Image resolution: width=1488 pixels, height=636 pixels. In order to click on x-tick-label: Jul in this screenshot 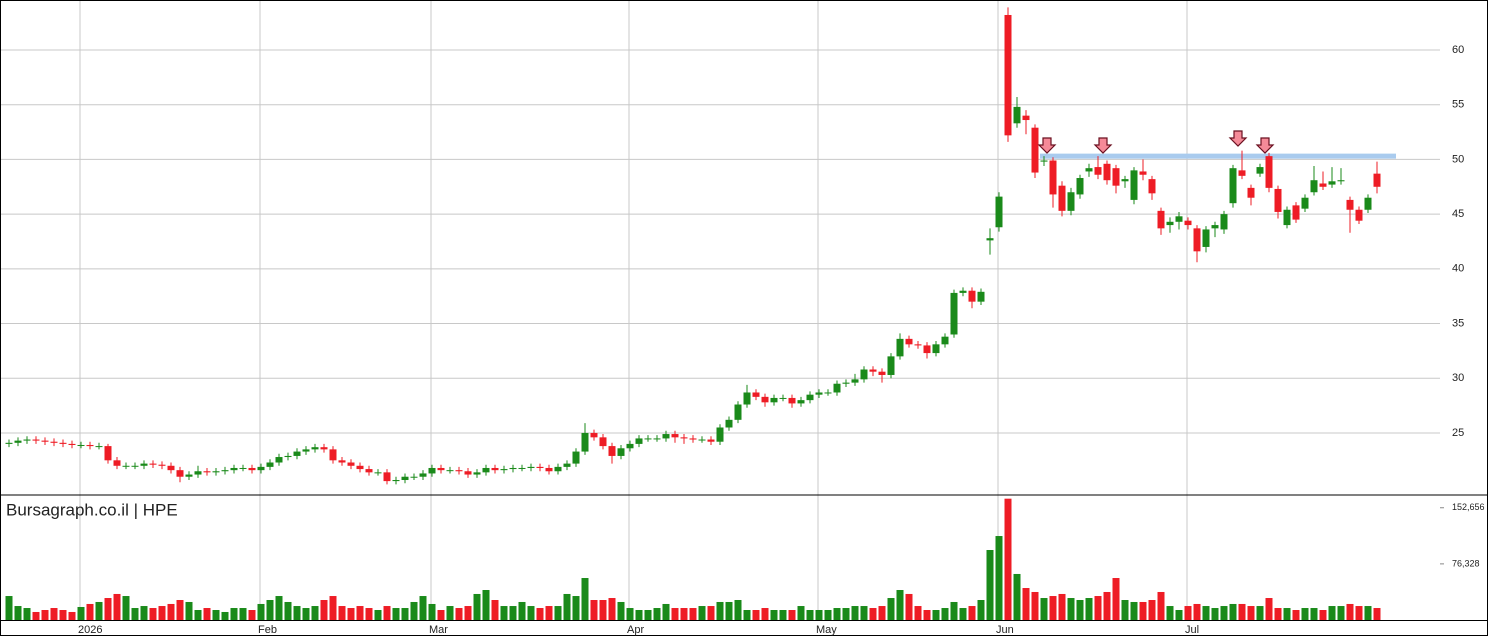, I will do `click(1192, 630)`.